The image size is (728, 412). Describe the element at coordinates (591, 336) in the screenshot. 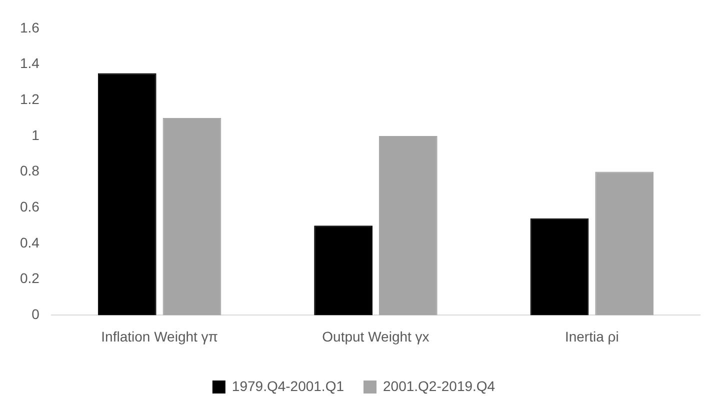

I see `x-tick-label: Inertia ρi` at that location.